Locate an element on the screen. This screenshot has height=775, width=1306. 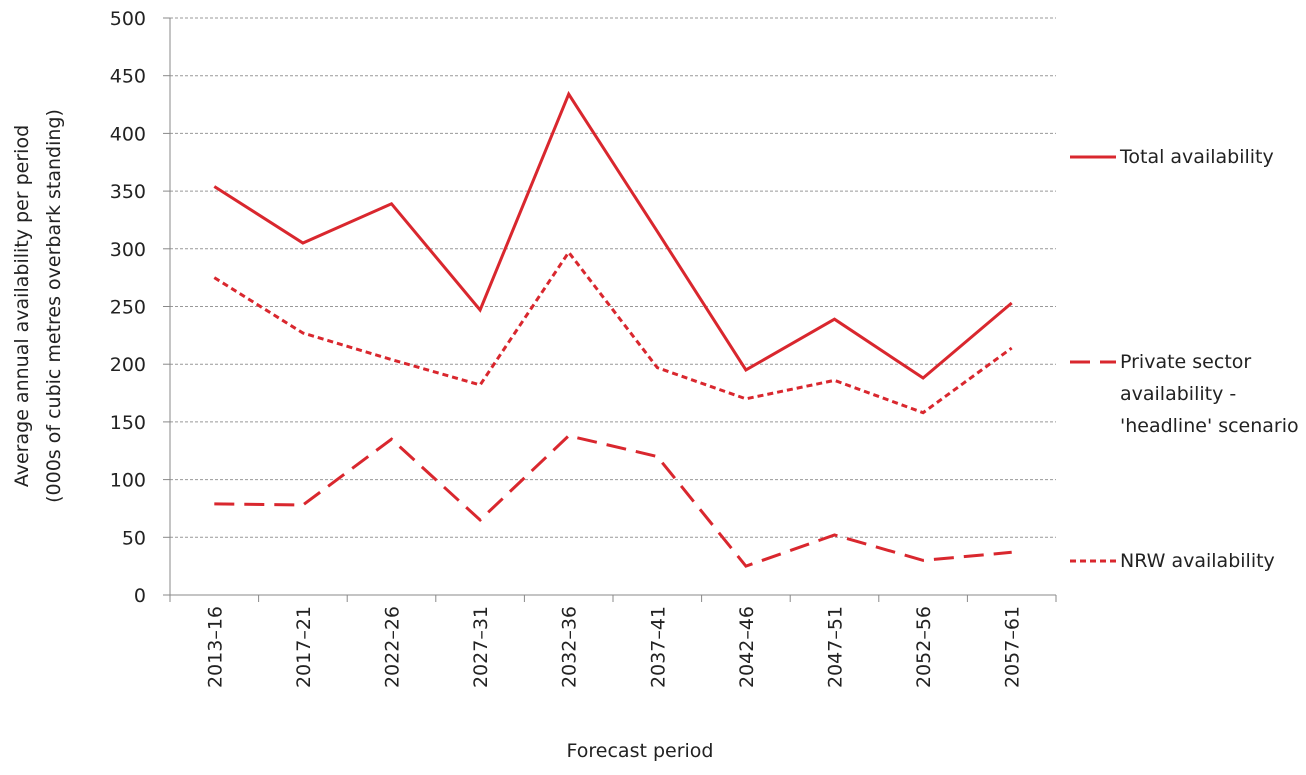
x-tick-label: 2027–31 is located at coordinates (481, 647).